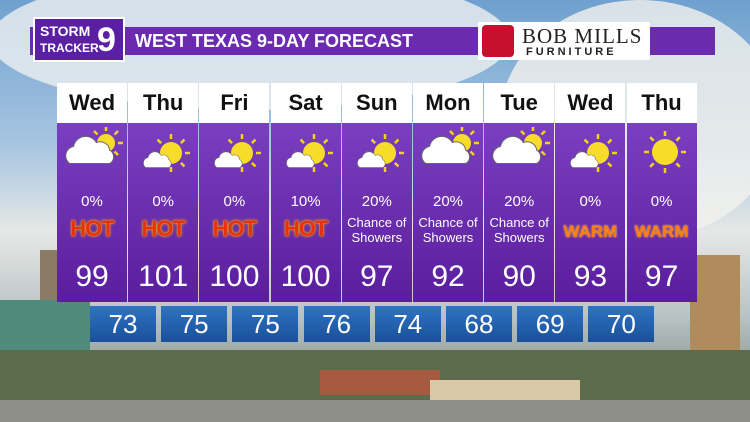 This screenshot has height=422, width=750. I want to click on sponsor: BOB MILLS FURNITURE, so click(564, 41).